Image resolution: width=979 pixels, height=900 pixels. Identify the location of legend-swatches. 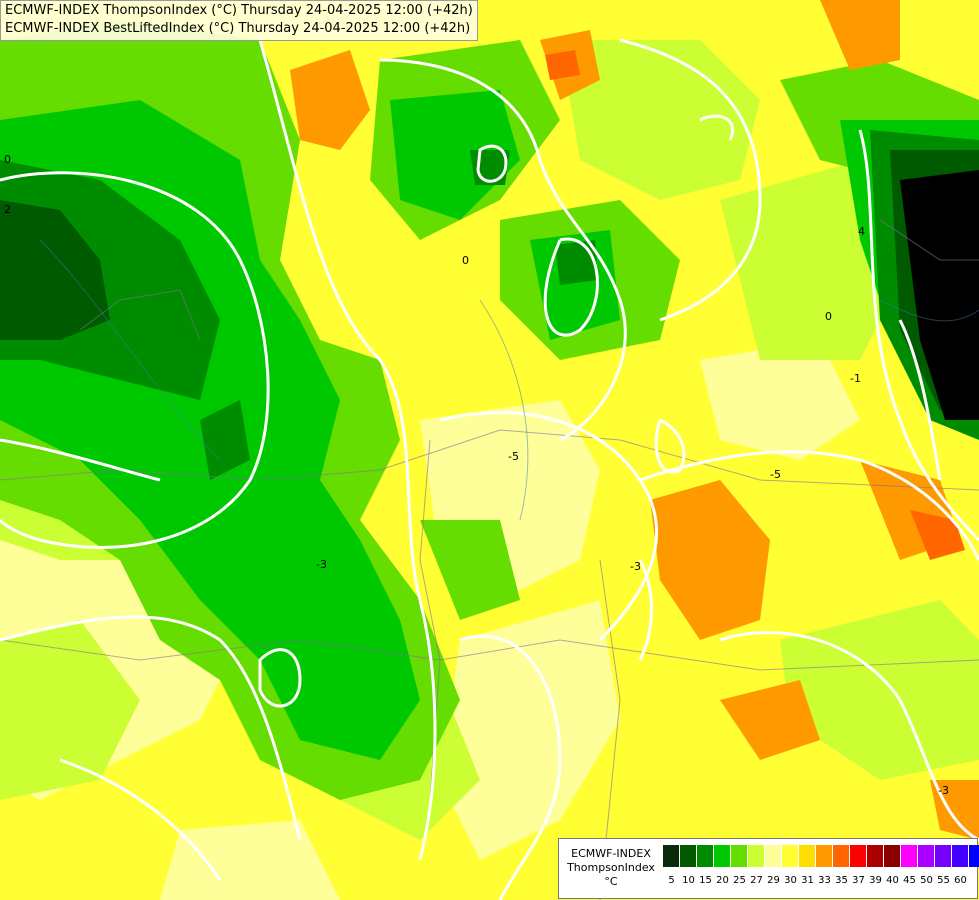
(821, 856).